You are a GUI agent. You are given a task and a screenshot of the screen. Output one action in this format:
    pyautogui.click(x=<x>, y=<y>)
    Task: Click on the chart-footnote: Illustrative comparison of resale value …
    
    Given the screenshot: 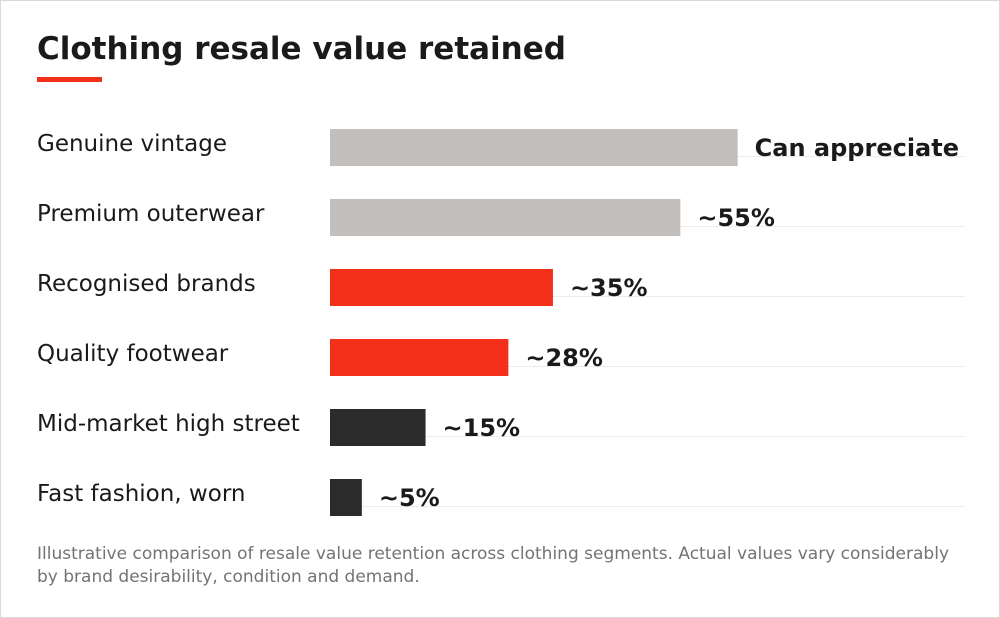 What is the action you would take?
    pyautogui.click(x=493, y=565)
    